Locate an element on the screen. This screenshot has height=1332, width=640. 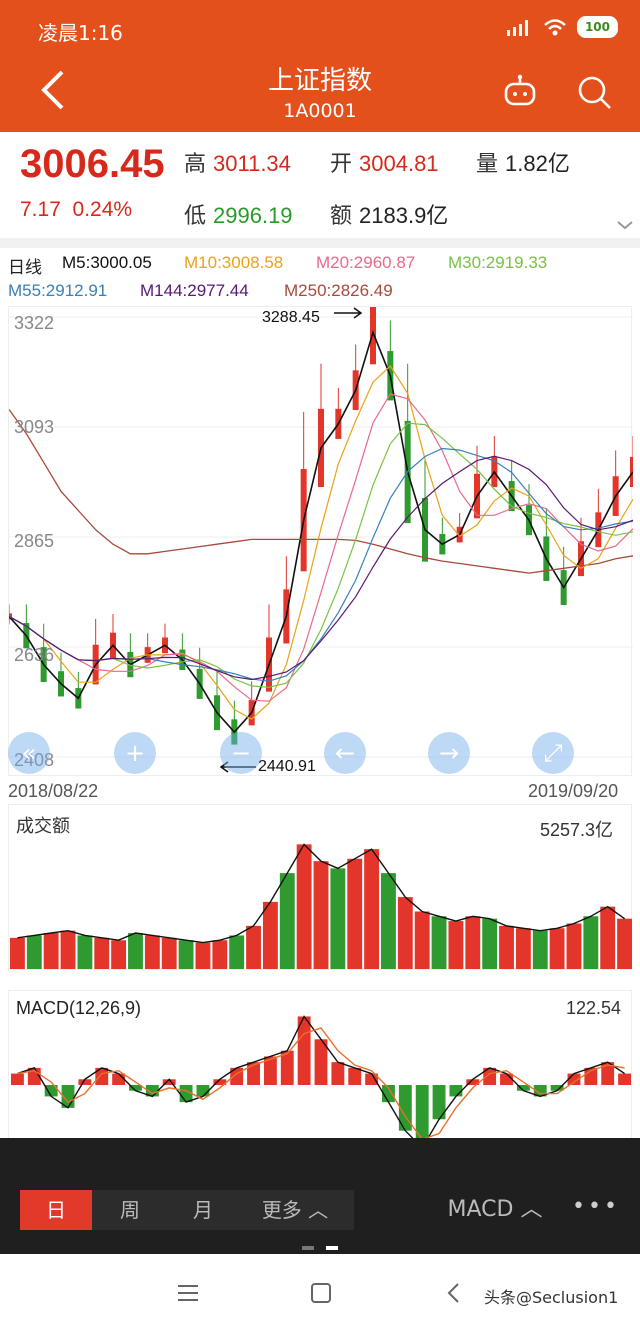
volume-chart is located at coordinates (320, 887).